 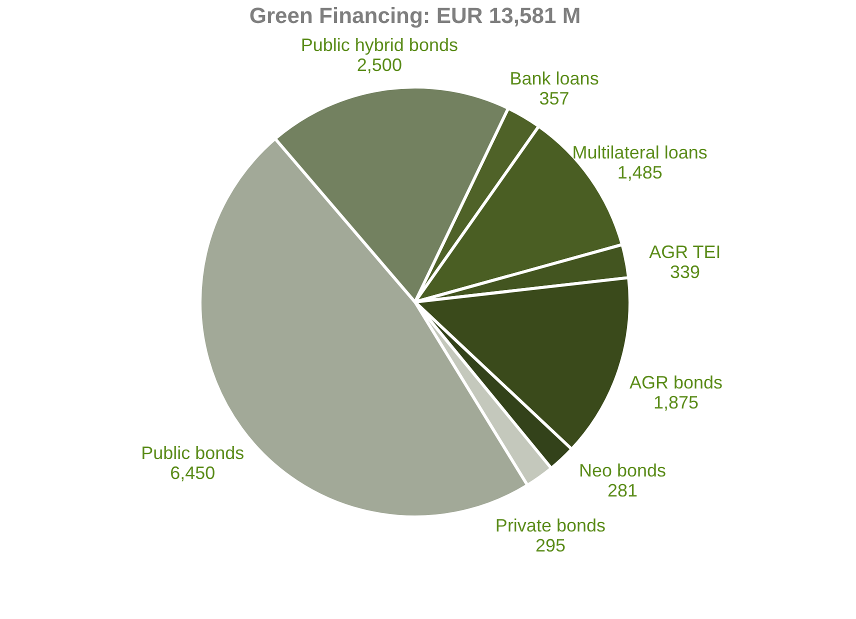 I want to click on data-label: 6,450, so click(x=193, y=472).